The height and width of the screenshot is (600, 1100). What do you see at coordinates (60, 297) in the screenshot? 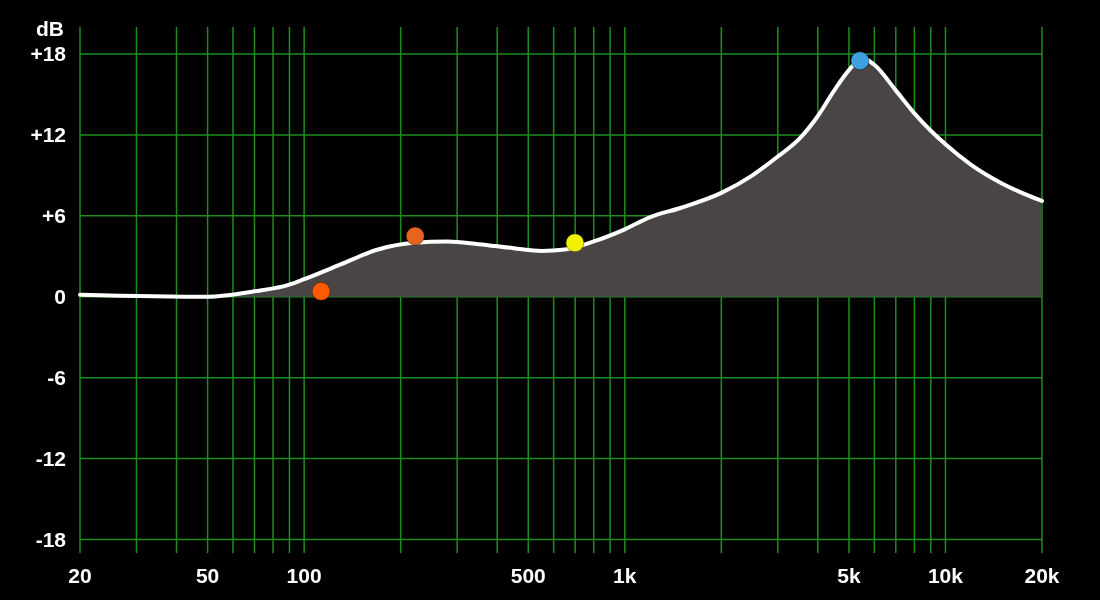
I see `y-tick-label: 0` at bounding box center [60, 297].